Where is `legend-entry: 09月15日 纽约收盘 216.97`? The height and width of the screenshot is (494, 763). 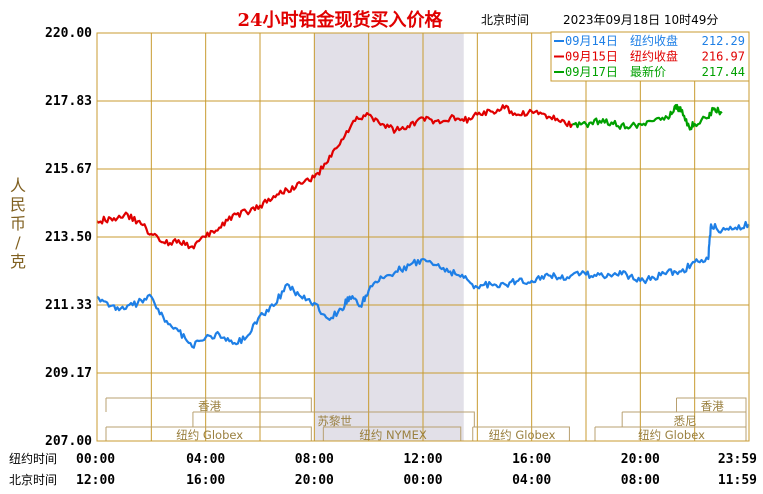
legend-entry: 09月15日 纽约收盘 216.97 is located at coordinates (655, 56).